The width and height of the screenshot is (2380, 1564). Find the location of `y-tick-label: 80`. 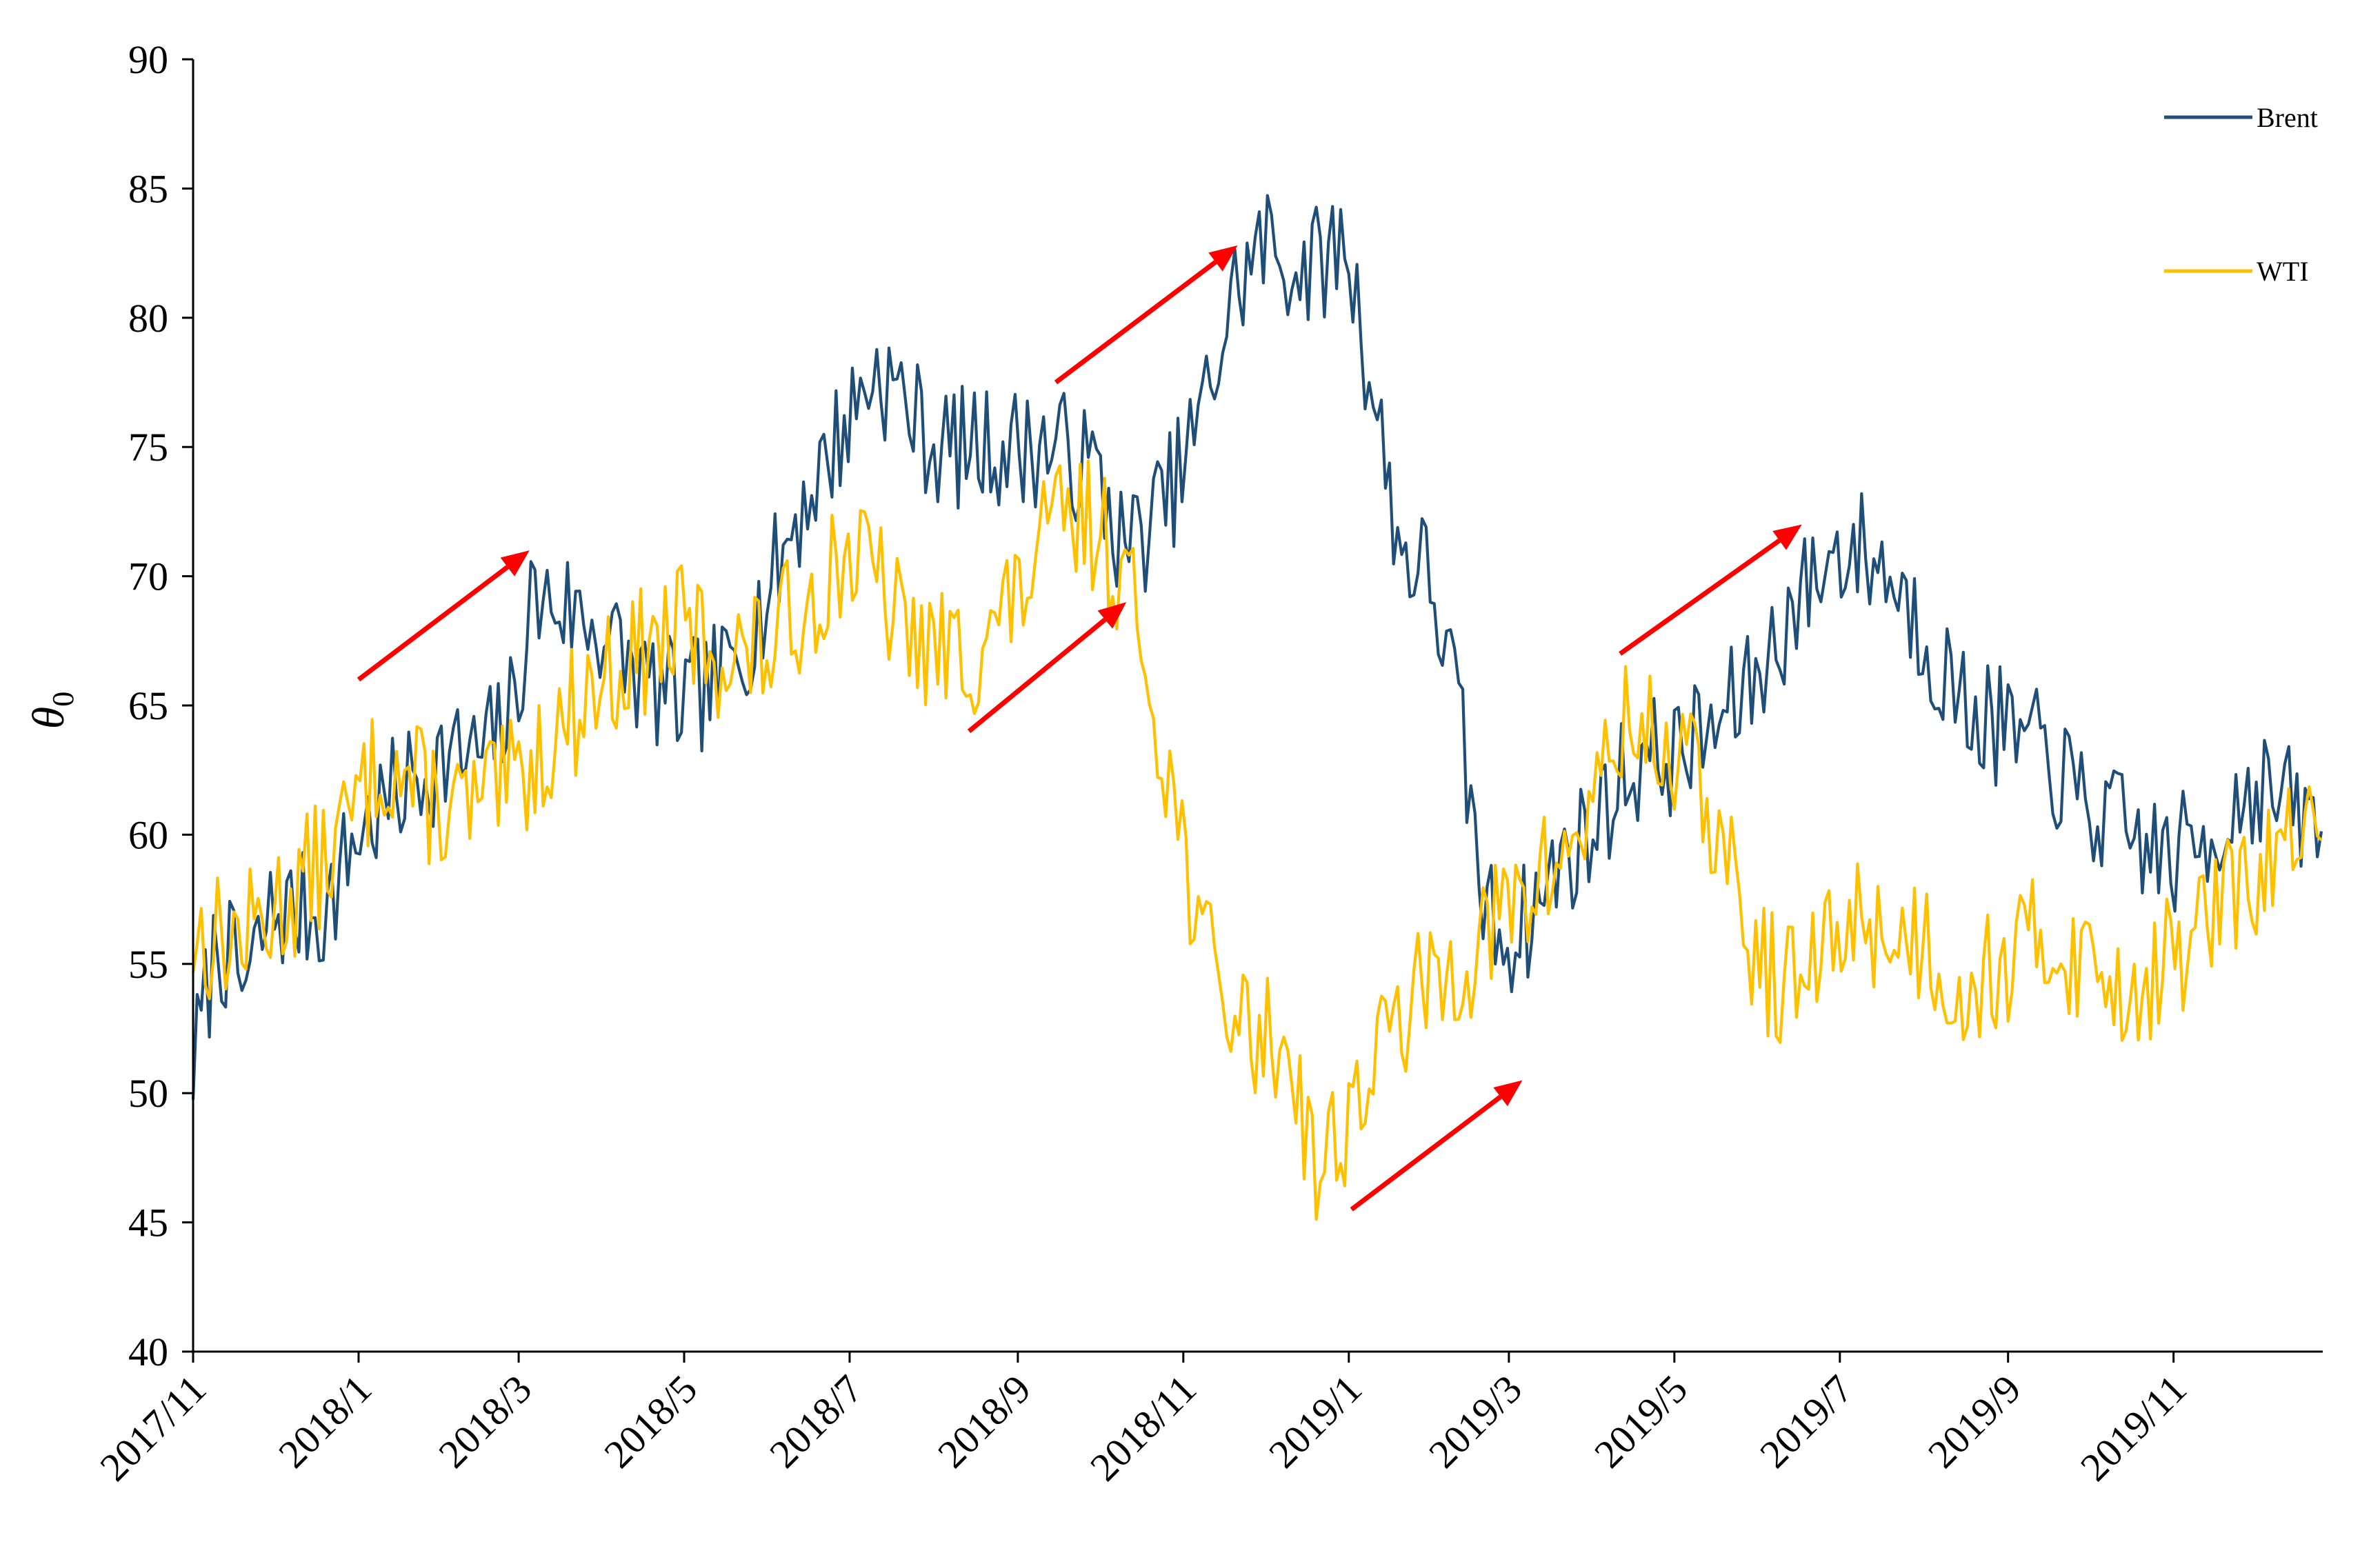

y-tick-label: 80 is located at coordinates (148, 318).